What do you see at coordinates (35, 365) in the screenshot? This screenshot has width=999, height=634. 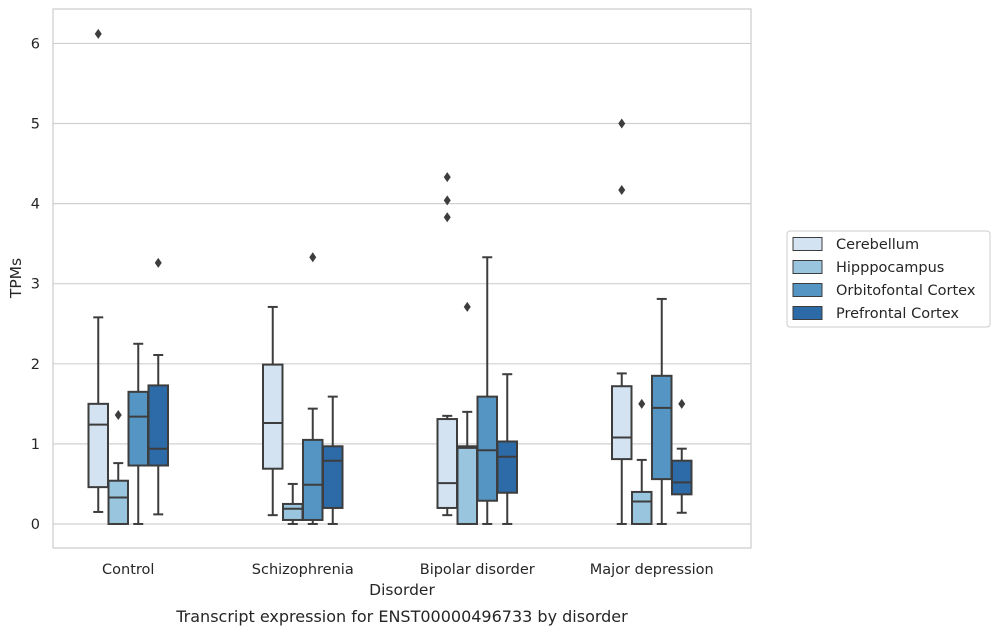 I see `y-tick-label-2: 2` at bounding box center [35, 365].